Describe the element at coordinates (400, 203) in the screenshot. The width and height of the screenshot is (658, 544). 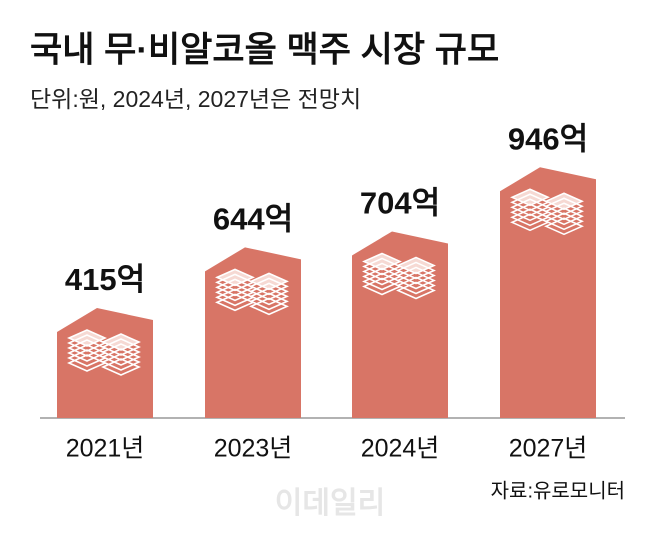
I see `value-label: 704억` at that location.